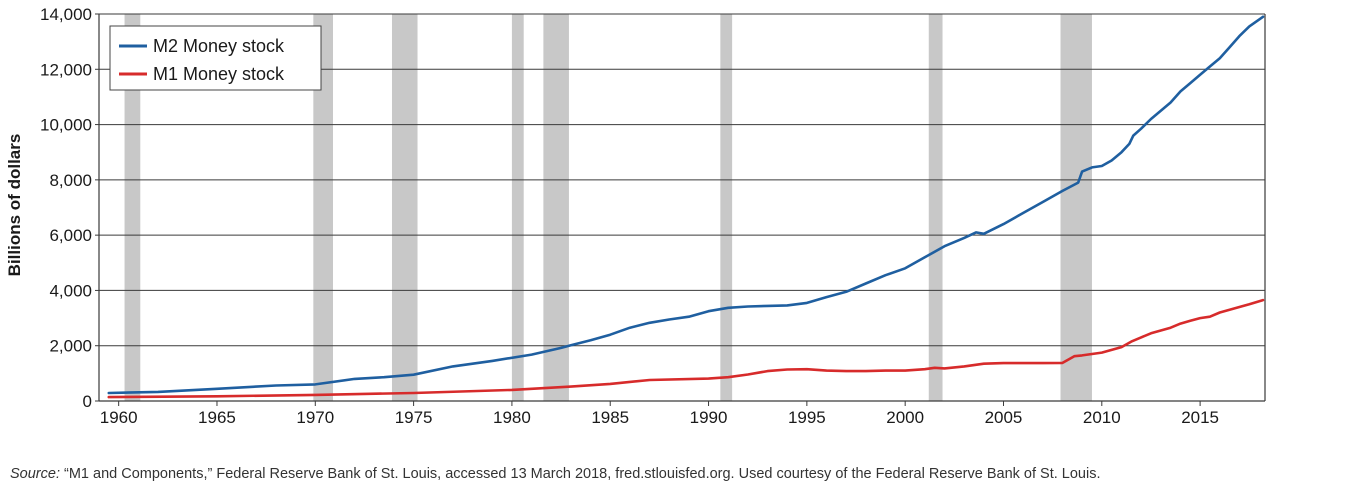 The height and width of the screenshot is (495, 1350). I want to click on x-tick-label: 2000, so click(905, 417).